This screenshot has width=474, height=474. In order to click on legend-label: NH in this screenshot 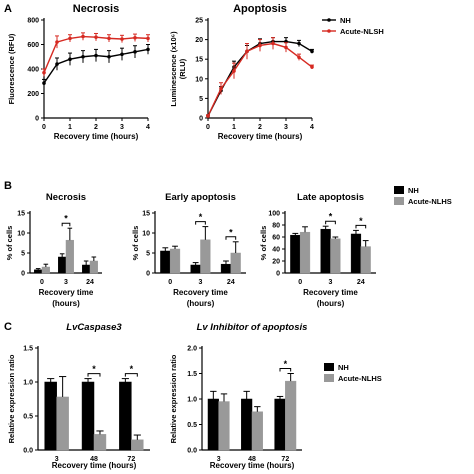, I will do `click(345, 20)`.